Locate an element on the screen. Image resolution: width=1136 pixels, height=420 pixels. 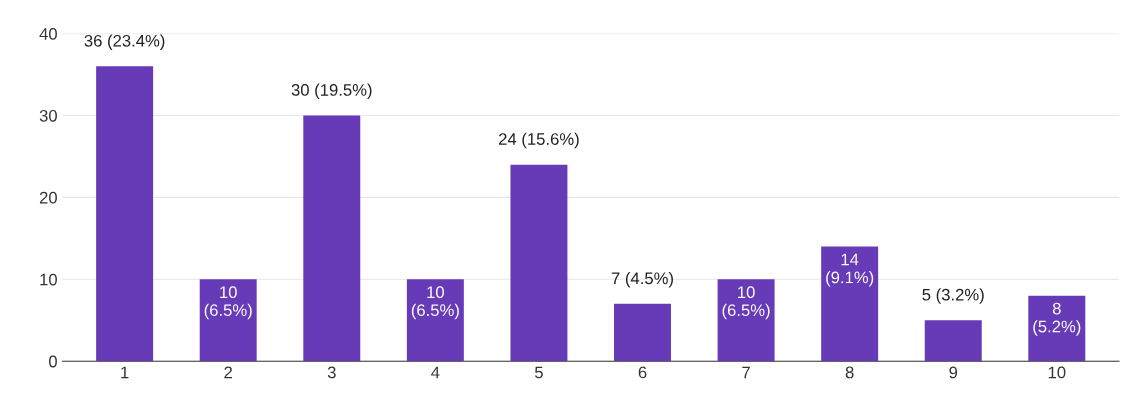
y-tick-label: 30 is located at coordinates (48, 115).